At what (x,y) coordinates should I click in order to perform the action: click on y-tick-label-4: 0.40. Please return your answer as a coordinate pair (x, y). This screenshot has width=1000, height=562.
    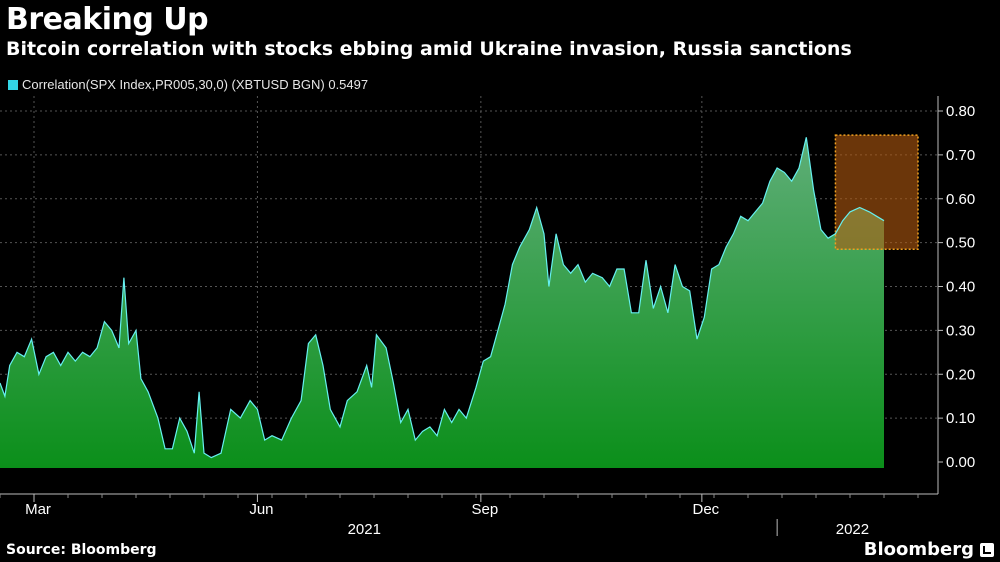
    Looking at the image, I should click on (960, 287).